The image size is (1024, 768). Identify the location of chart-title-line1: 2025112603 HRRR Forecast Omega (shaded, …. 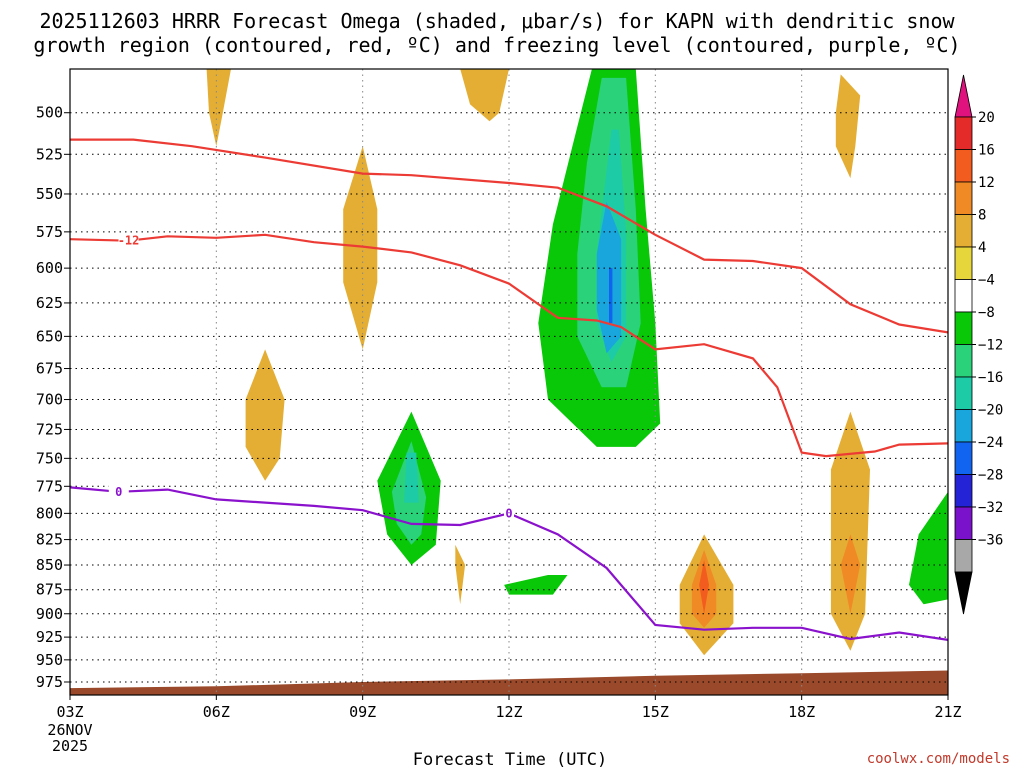
(497, 21).